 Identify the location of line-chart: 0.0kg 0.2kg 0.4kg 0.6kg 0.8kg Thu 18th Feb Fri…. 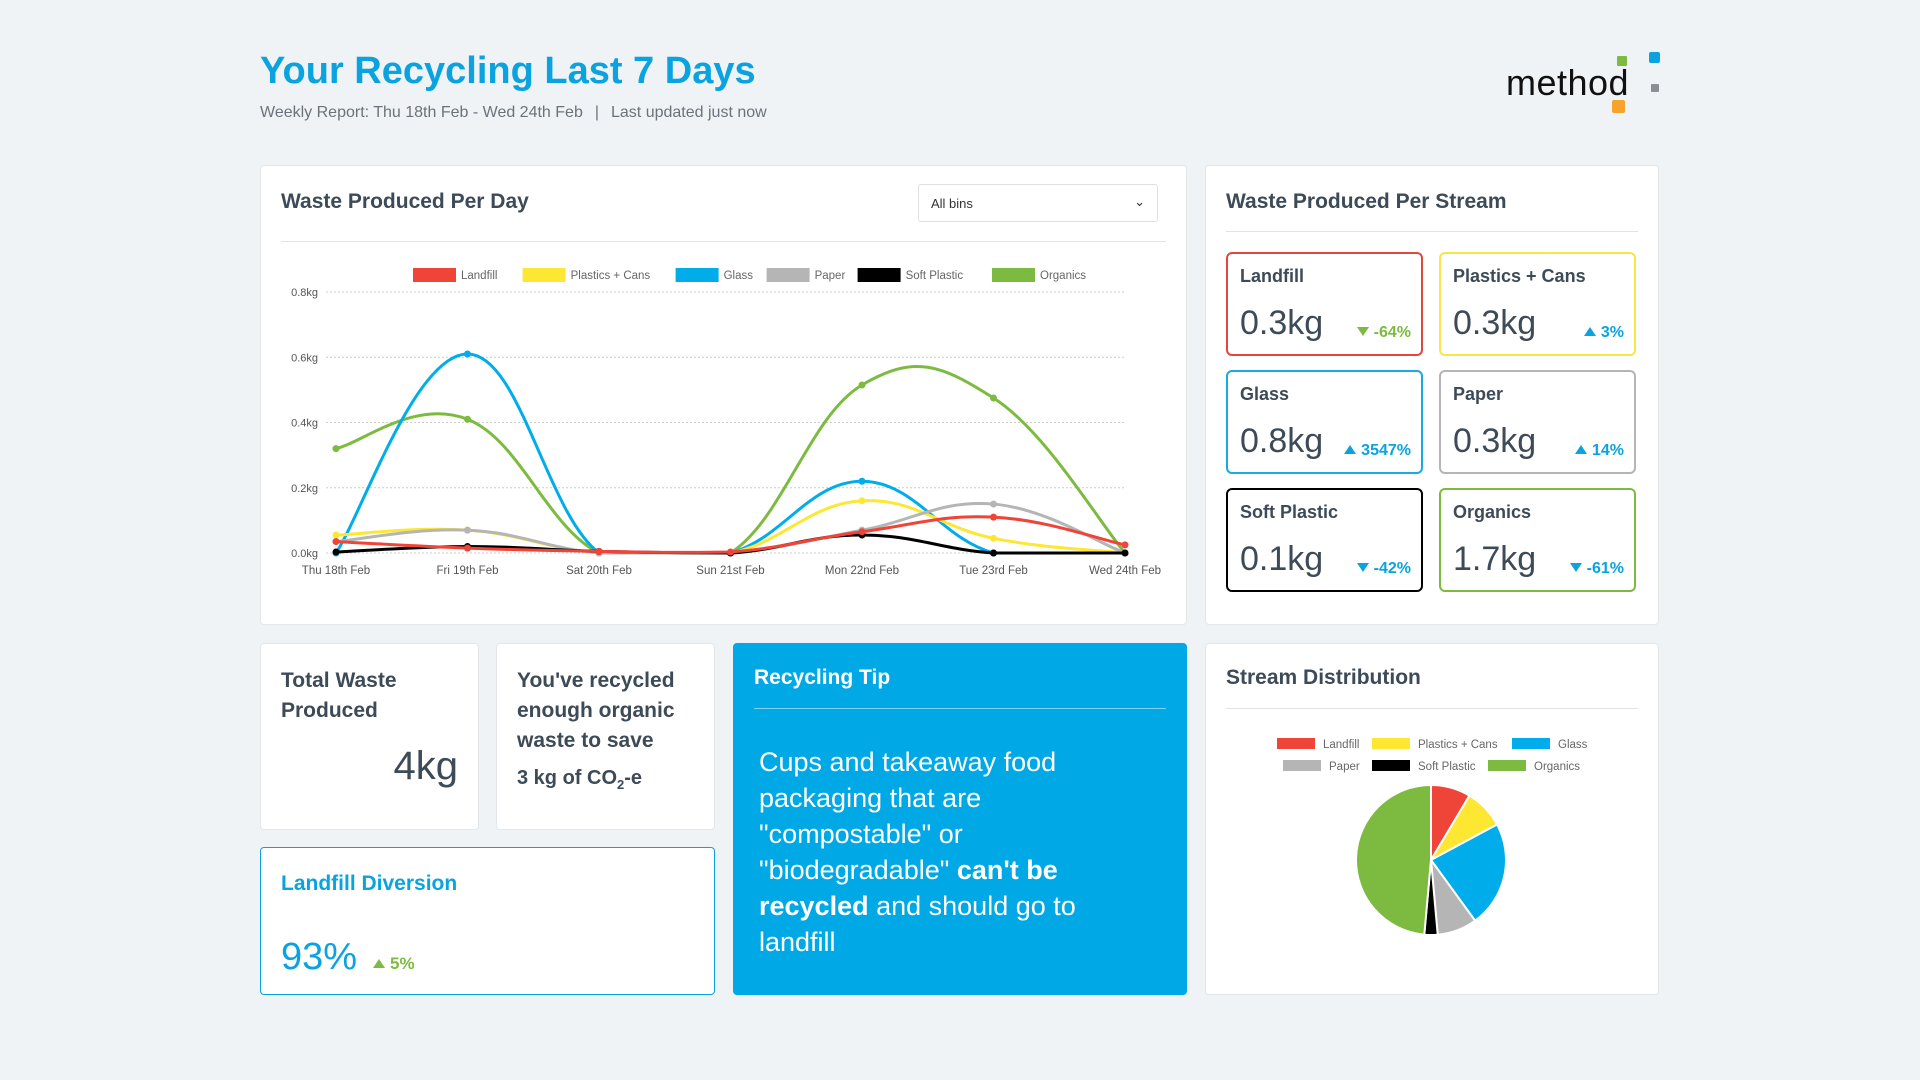
(726, 422).